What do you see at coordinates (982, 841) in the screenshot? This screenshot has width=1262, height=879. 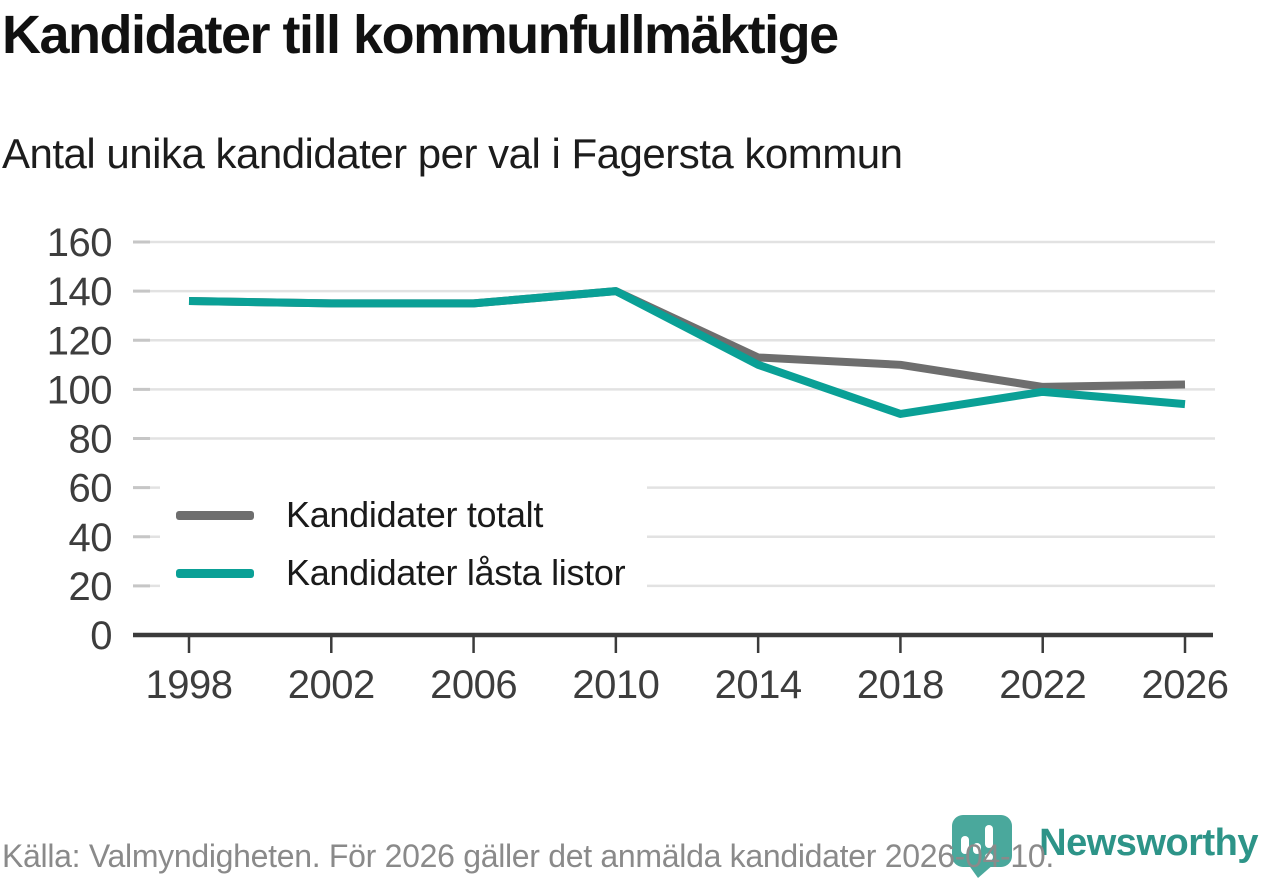 I see `logo-bubble` at bounding box center [982, 841].